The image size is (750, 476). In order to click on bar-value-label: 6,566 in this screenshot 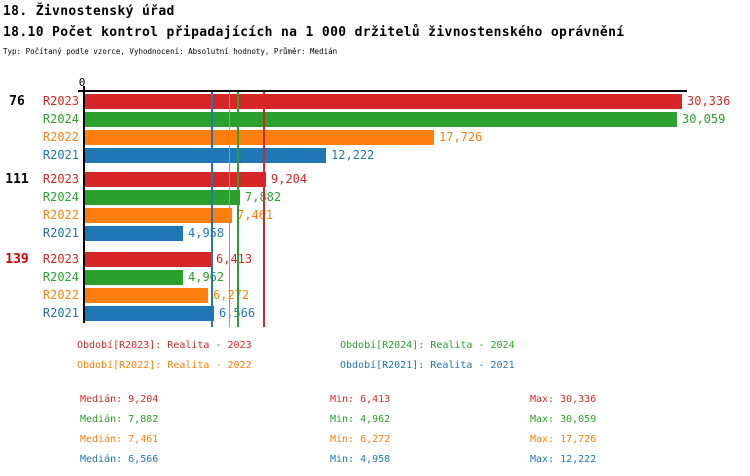, I will do `click(237, 313)`.